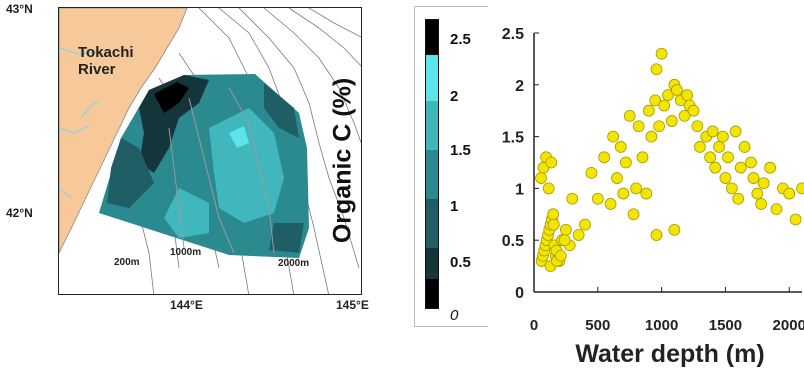  I want to click on x-tick-label: 1500, so click(725, 325).